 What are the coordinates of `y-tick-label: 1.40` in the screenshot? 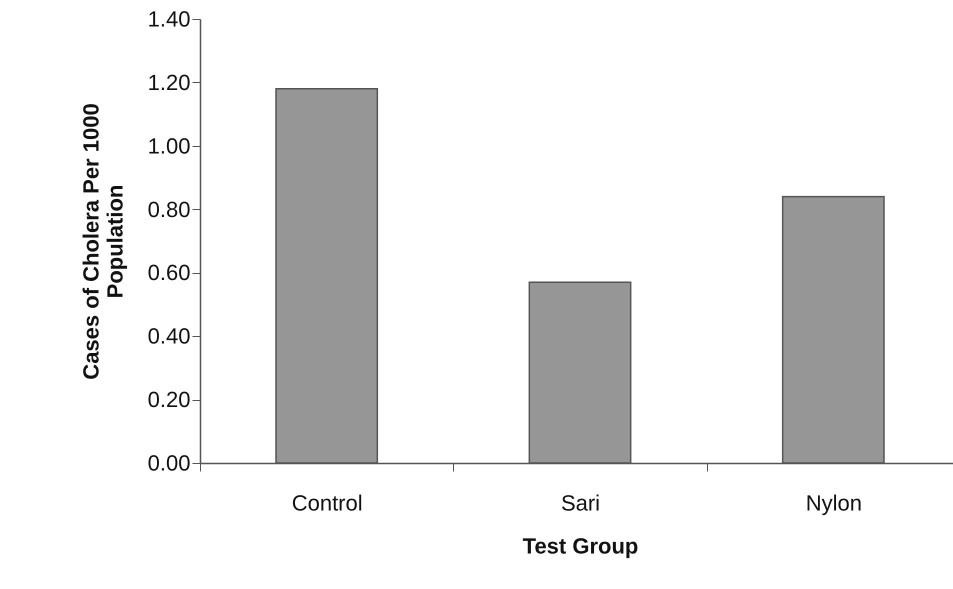 It's located at (169, 19).